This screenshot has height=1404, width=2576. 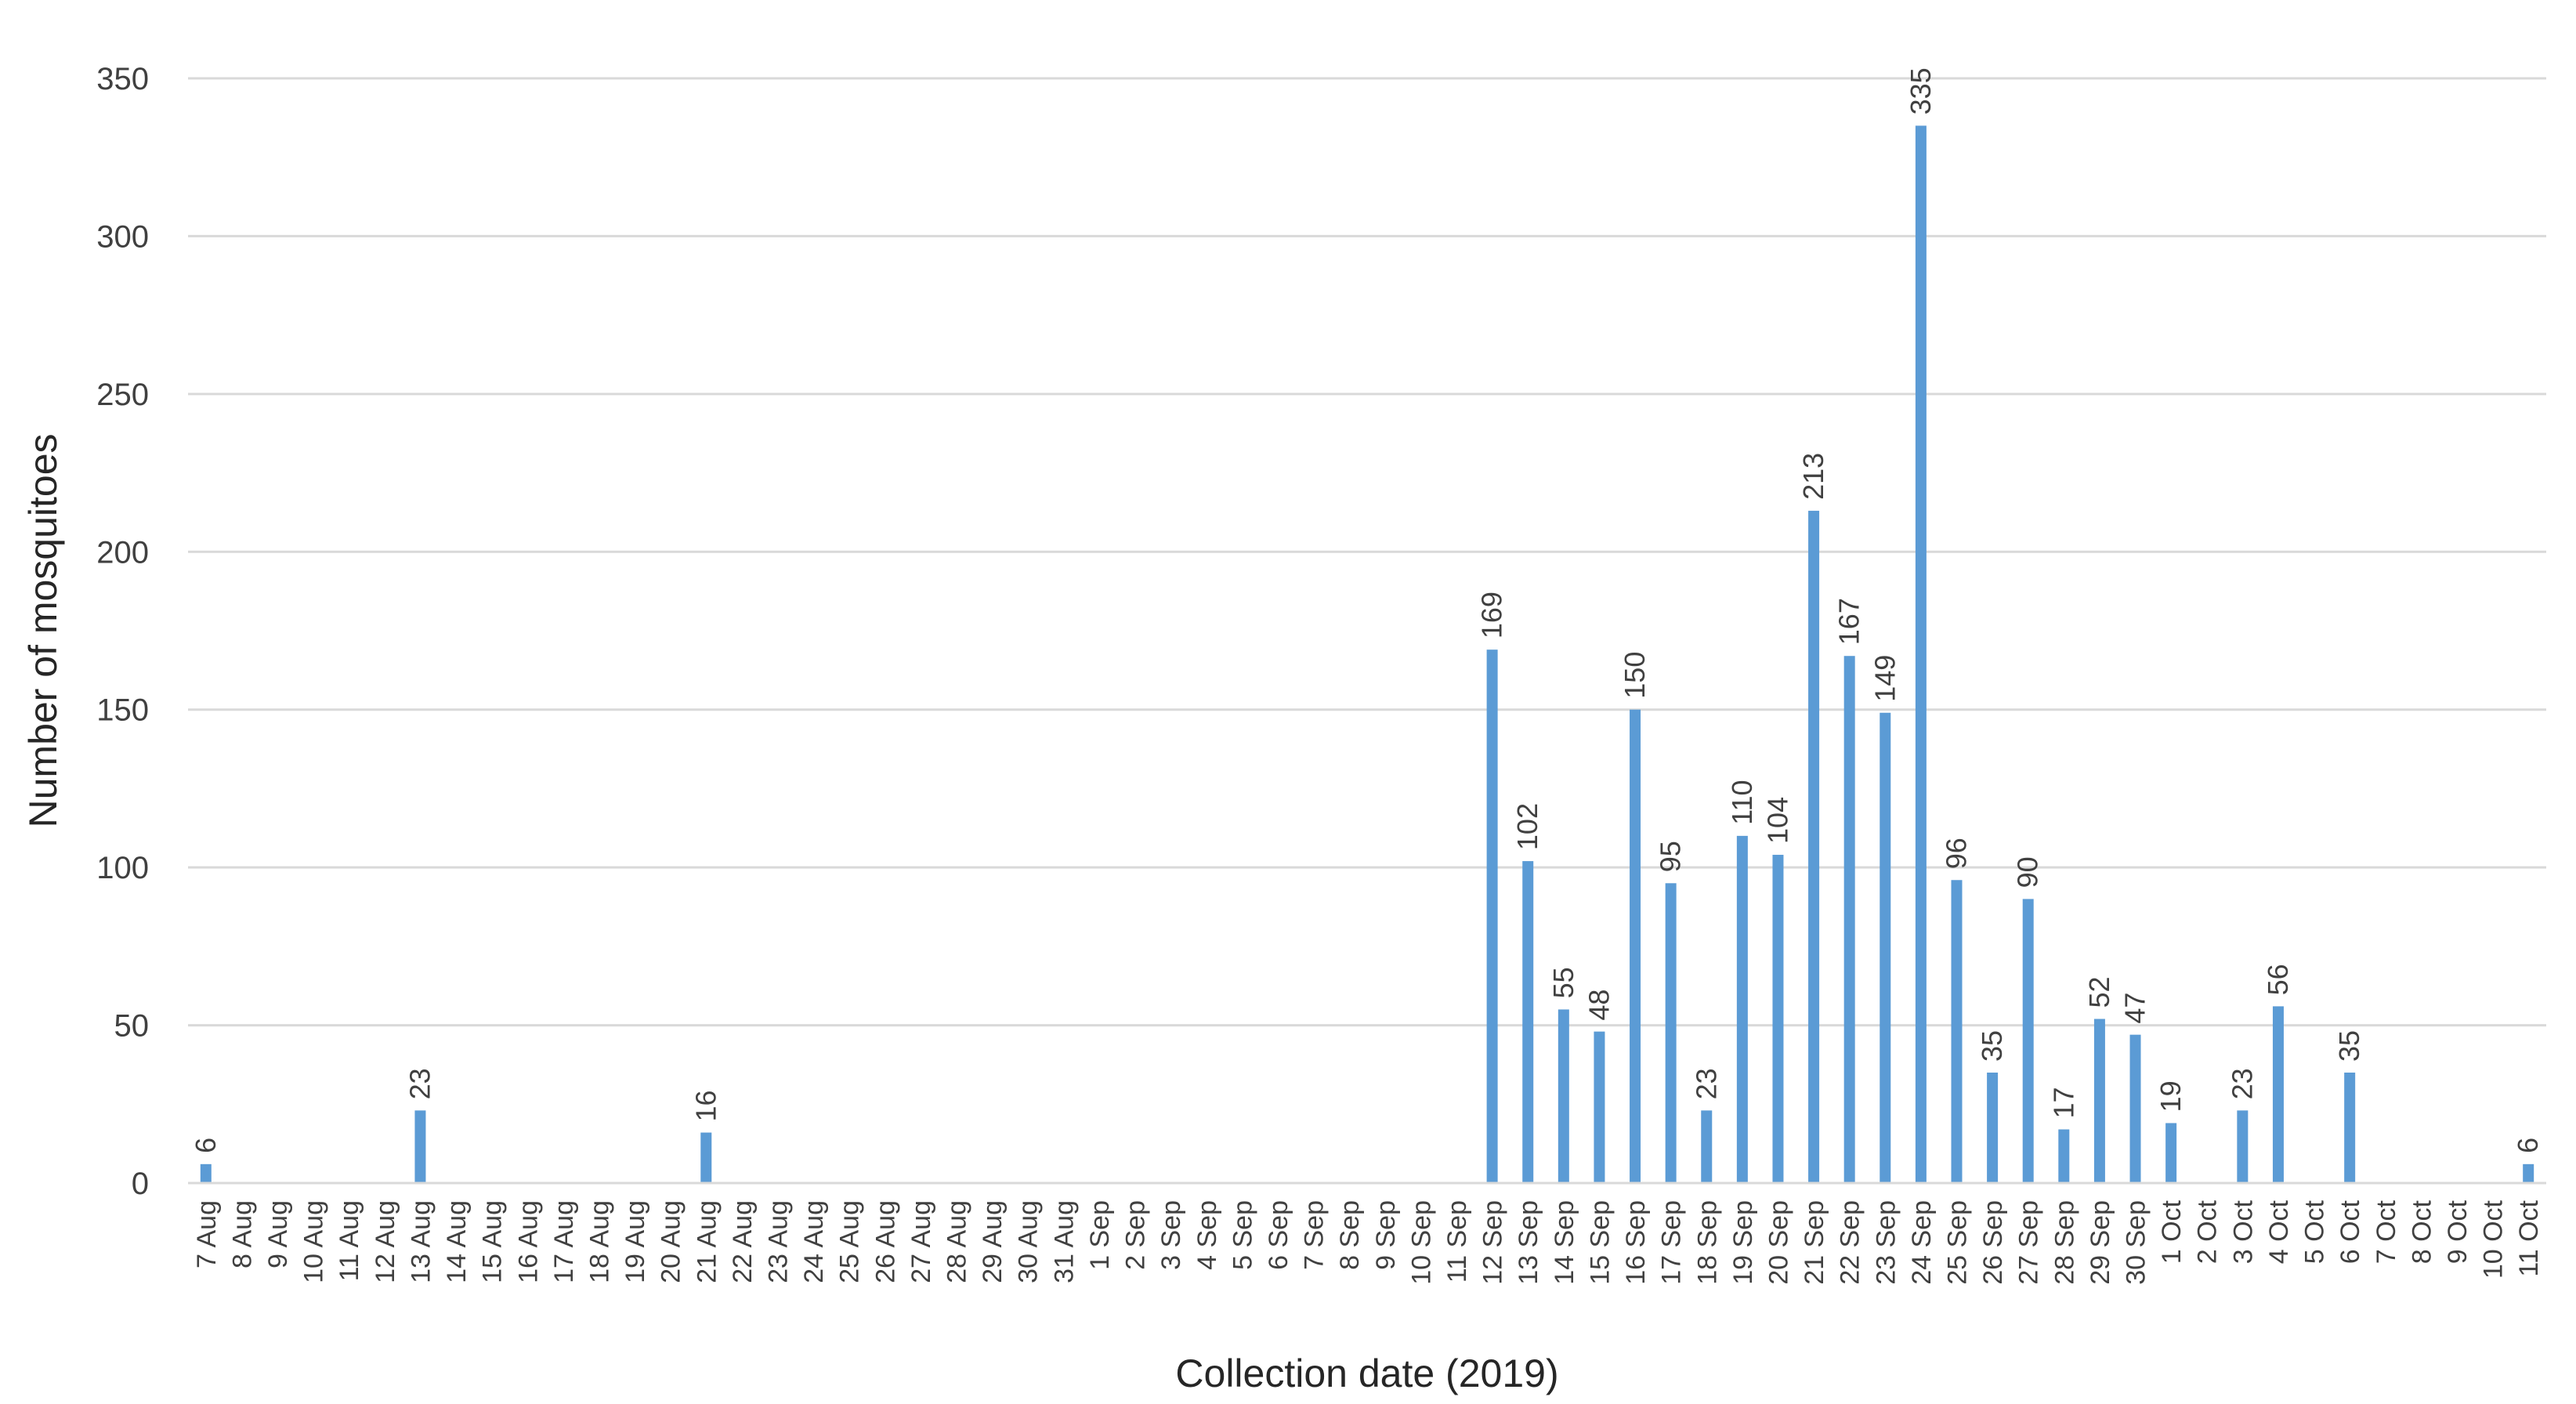 I want to click on x-tick-label: 10 Sep, so click(x=1421, y=1243).